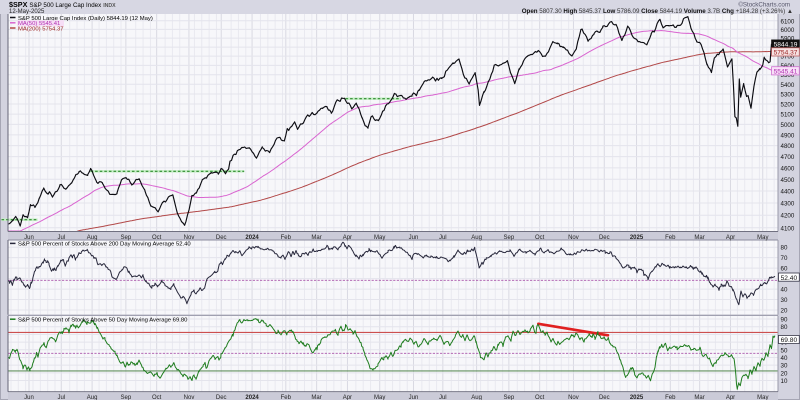 This screenshot has height=400, width=800. What do you see at coordinates (788, 192) in the screenshot?
I see `svg-text: 4400` at bounding box center [788, 192].